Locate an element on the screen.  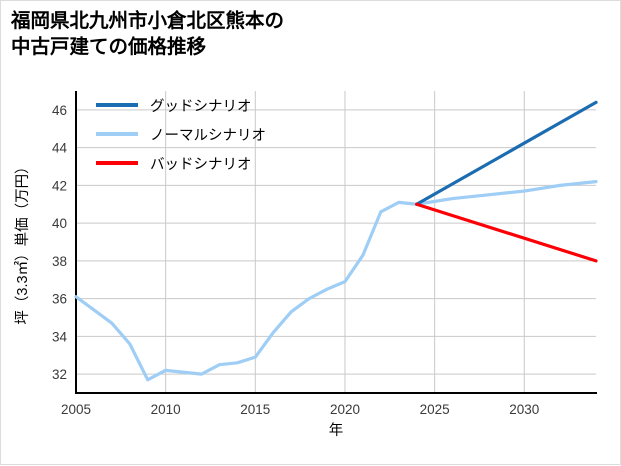
series-line-bad is located at coordinates (506, 232).